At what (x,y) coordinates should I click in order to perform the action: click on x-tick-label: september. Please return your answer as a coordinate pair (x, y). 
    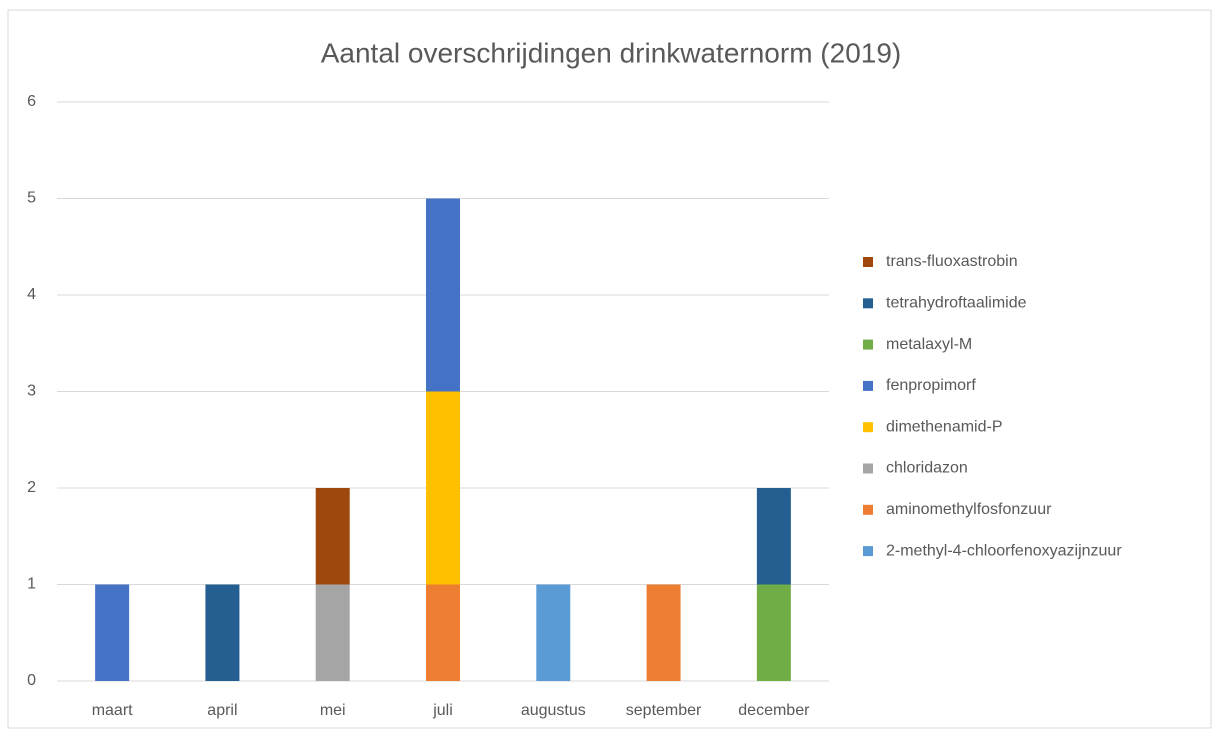
    Looking at the image, I should click on (664, 710).